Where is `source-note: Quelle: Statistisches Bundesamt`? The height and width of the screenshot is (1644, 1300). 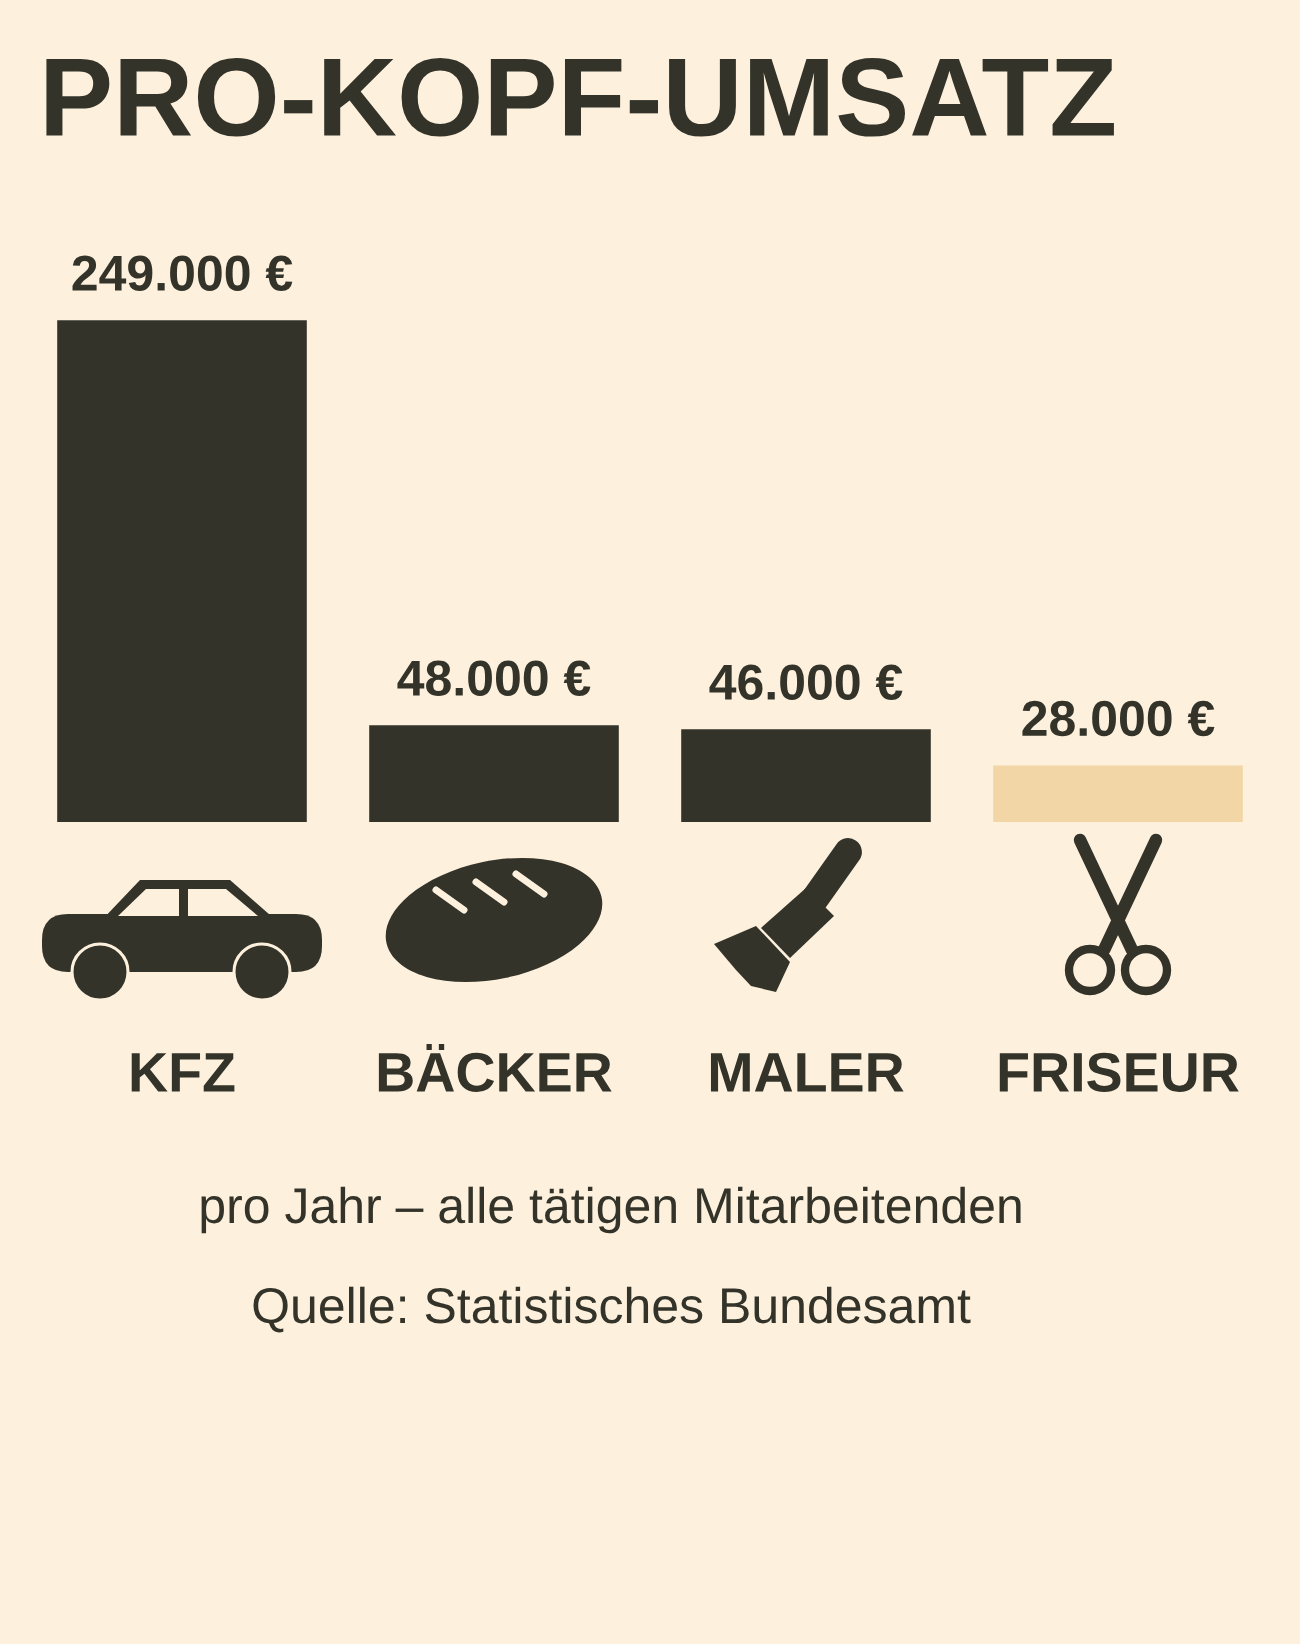 source-note: Quelle: Statistisches Bundesamt is located at coordinates (612, 1309).